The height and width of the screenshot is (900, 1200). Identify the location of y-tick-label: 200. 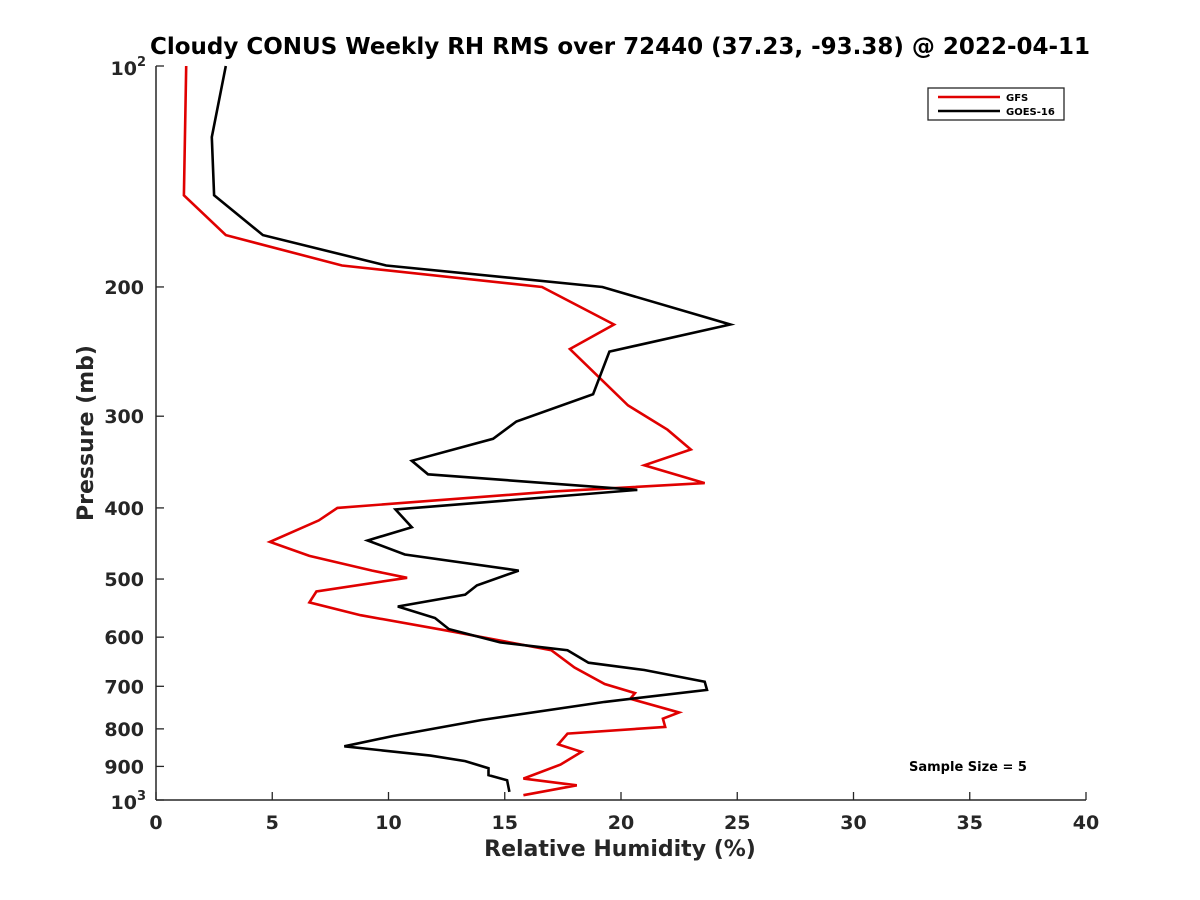
(124, 288).